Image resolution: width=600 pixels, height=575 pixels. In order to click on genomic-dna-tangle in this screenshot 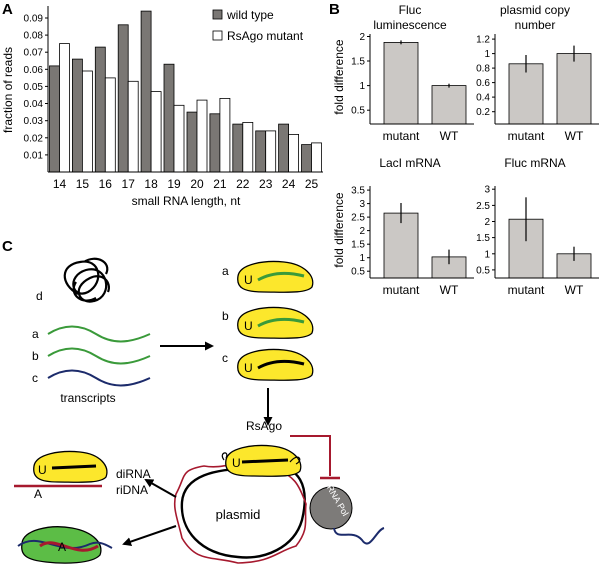, I will do `click(86, 280)`.